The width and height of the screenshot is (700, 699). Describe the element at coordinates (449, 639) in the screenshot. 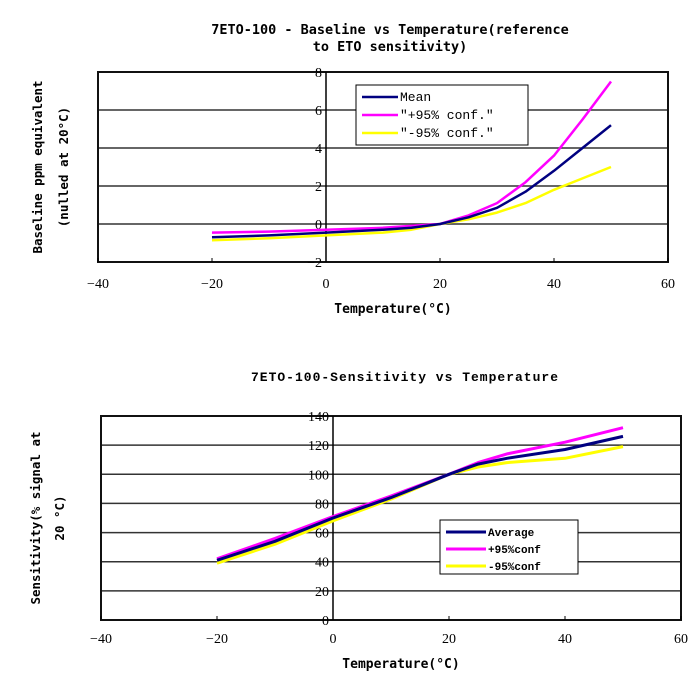

I see `chart2-x-tick-label: 20` at that location.